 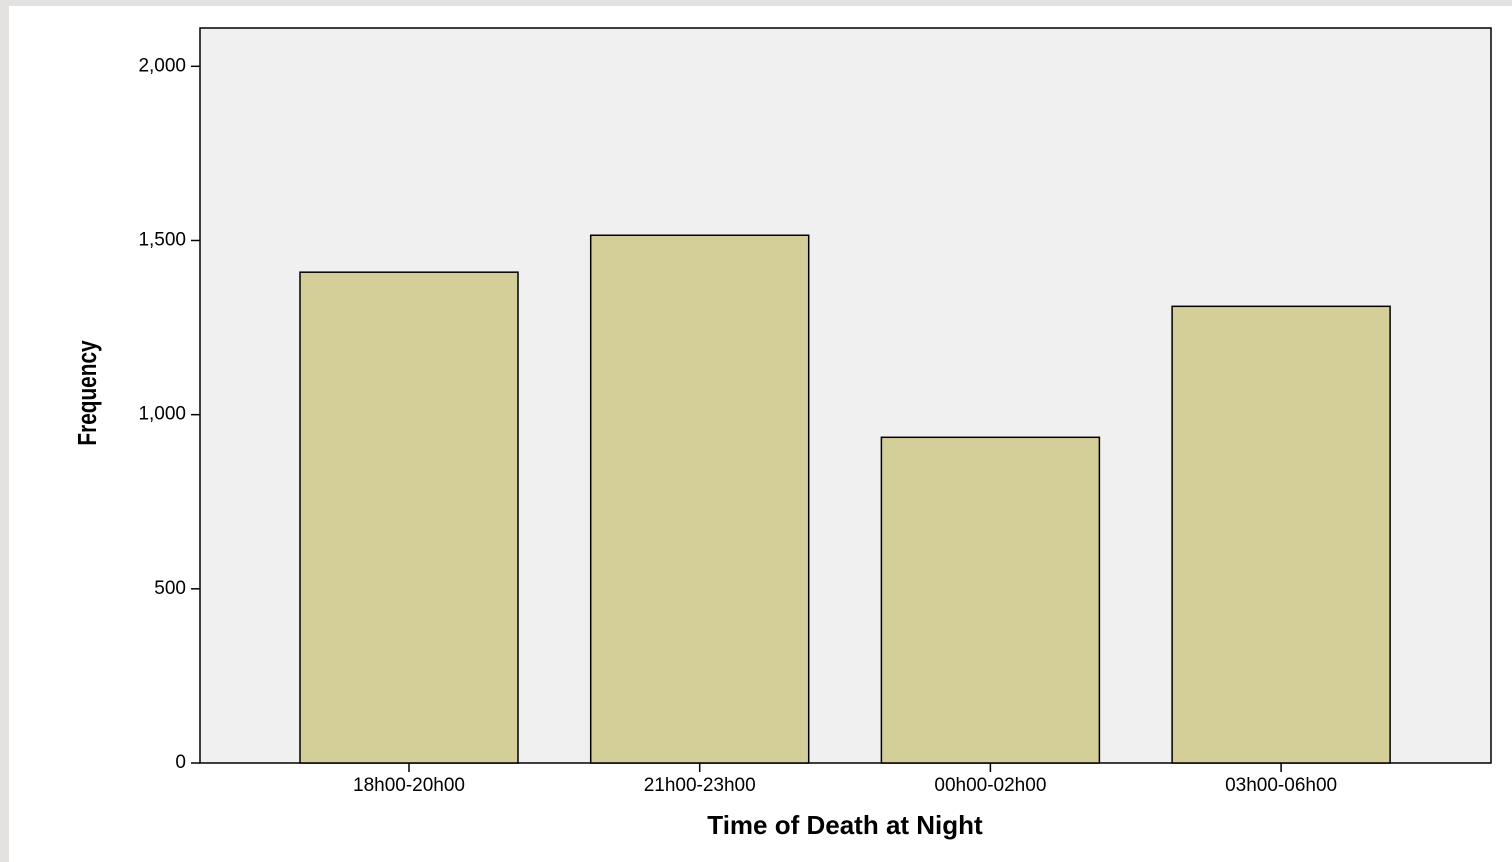 I want to click on x-tick-label: 21h00-23h00, so click(x=700, y=785).